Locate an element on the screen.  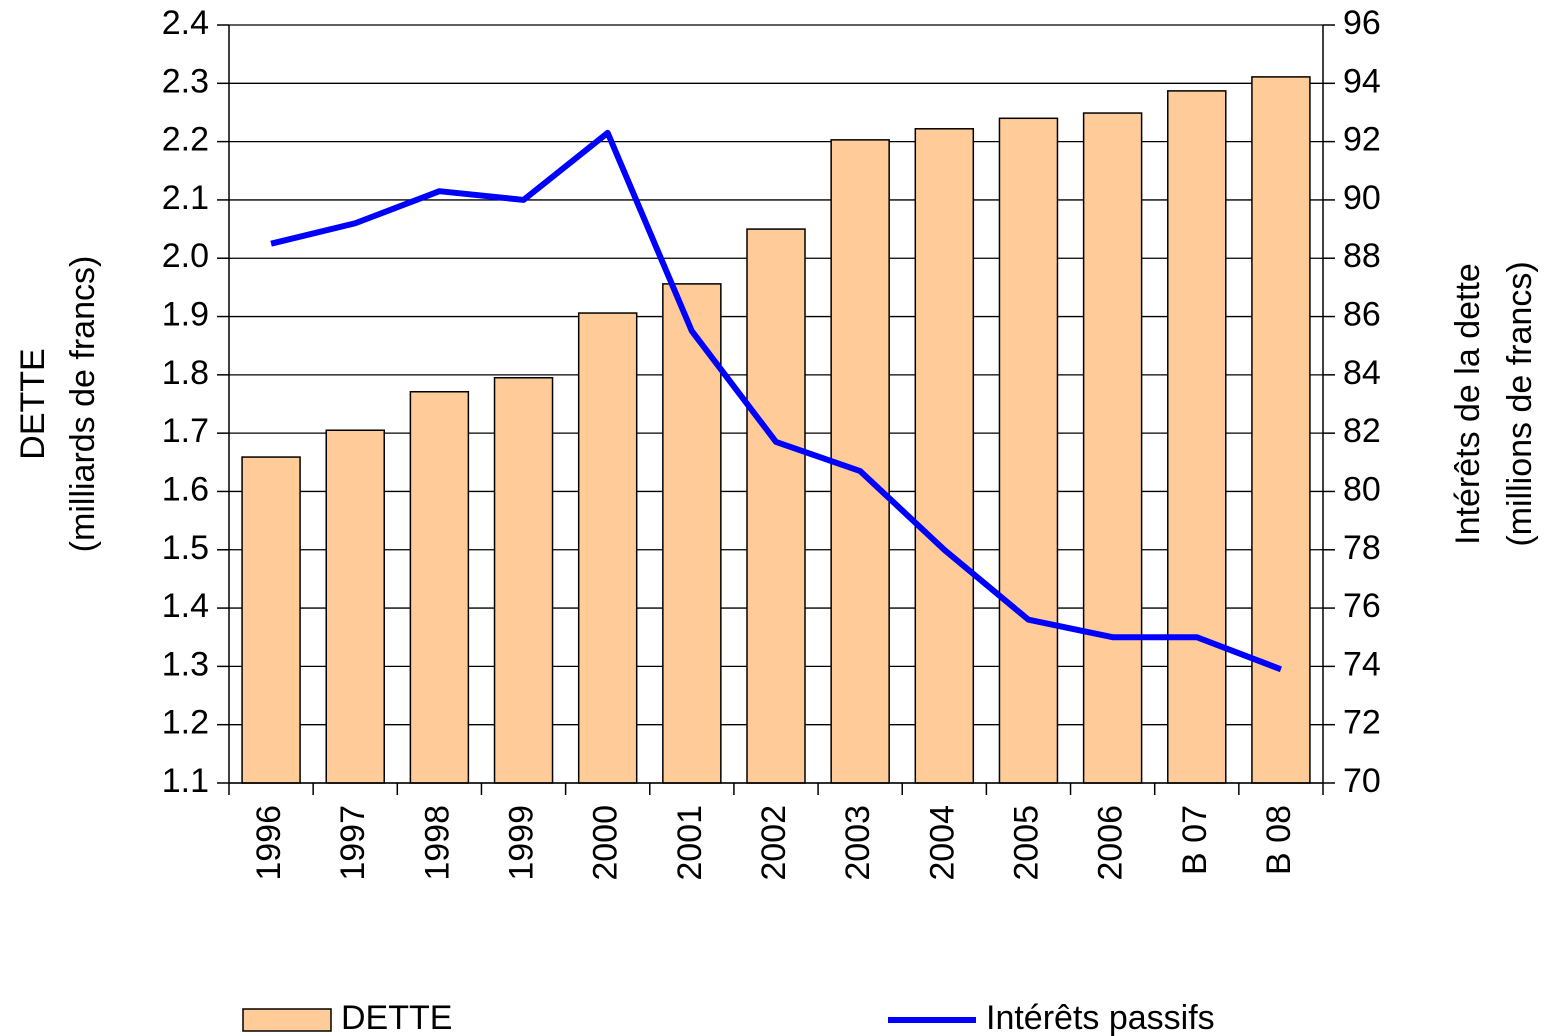
y-tick-label: 1.7 is located at coordinates (185, 431).